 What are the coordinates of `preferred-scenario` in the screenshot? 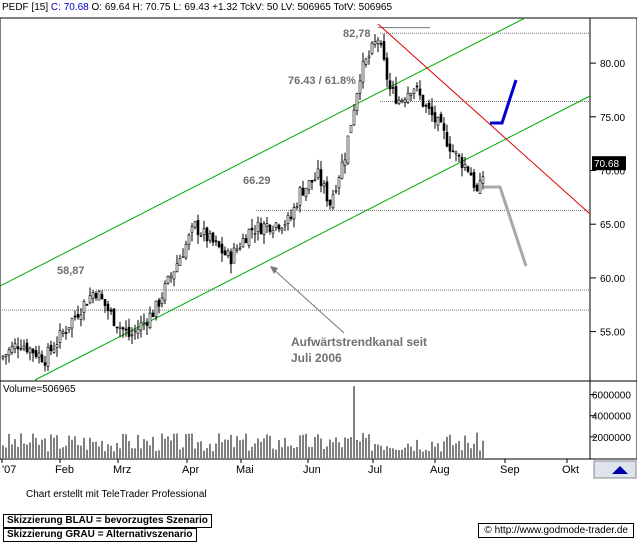 It's located at (504, 102).